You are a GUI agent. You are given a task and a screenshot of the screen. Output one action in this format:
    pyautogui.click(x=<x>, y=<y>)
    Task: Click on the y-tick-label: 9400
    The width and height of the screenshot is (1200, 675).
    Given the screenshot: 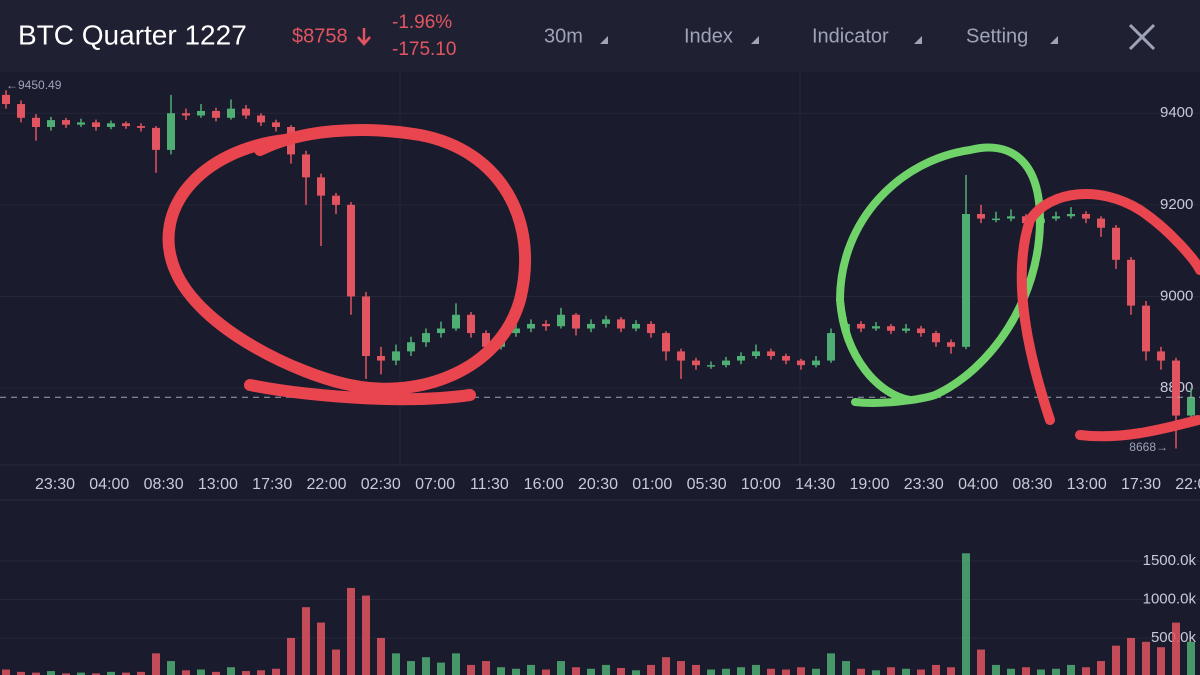 What is the action you would take?
    pyautogui.click(x=1176, y=112)
    